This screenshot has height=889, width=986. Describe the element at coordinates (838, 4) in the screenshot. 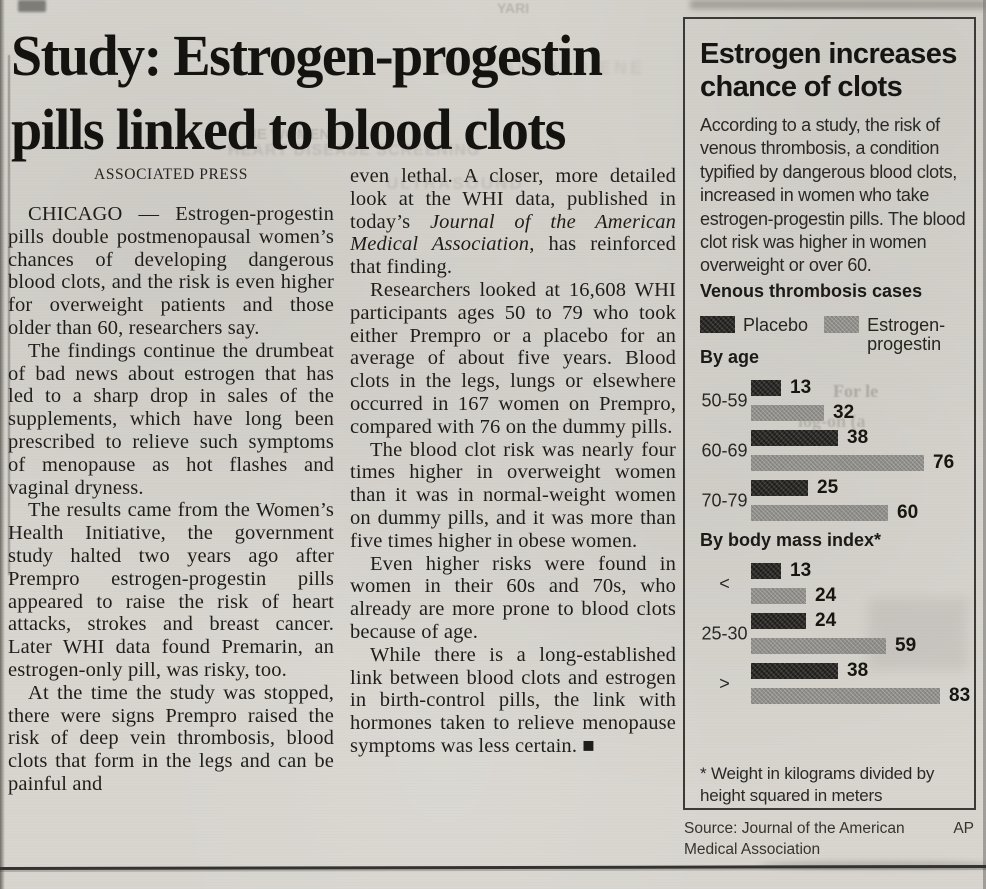

I see `scan-smudge` at that location.